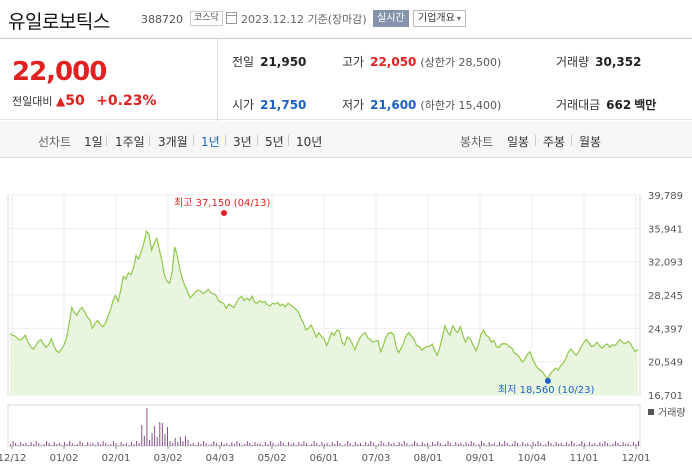  Describe the element at coordinates (480, 458) in the screenshot. I see `x-tick-label: 09/01` at that location.